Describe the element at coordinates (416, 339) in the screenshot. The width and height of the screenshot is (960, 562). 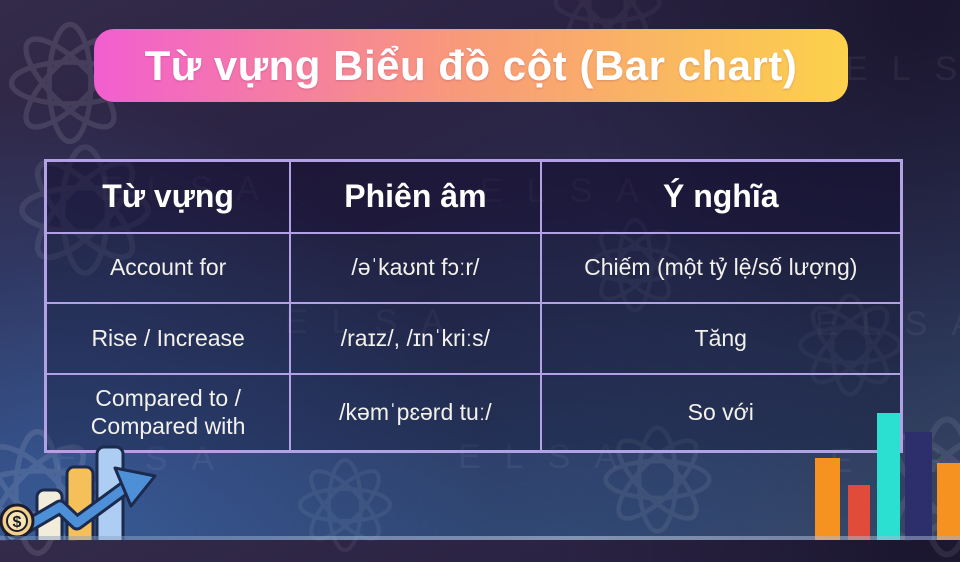
I see `cell-ipa-2: /raɪz/, /ɪnˈkriːs/` at that location.